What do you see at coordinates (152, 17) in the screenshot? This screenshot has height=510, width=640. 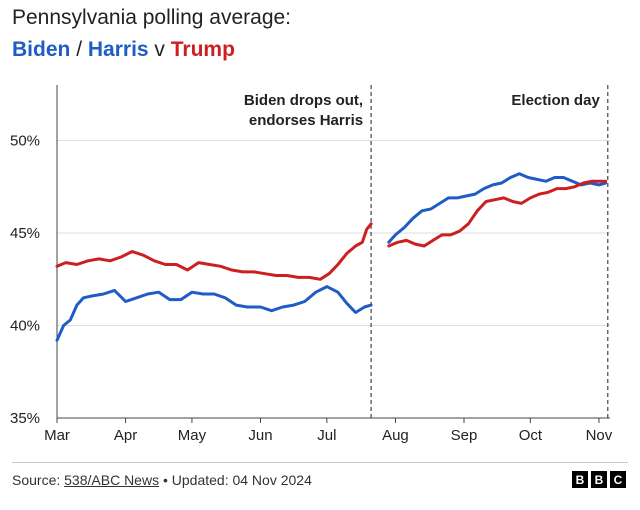 I see `chart-title: Pennsylvania polling average:` at bounding box center [152, 17].